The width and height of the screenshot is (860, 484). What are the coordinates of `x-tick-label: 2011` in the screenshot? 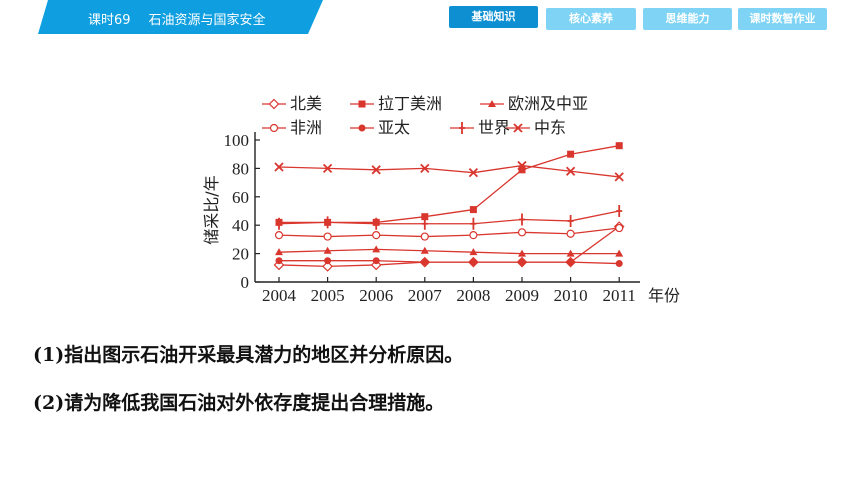 It's located at (619, 295).